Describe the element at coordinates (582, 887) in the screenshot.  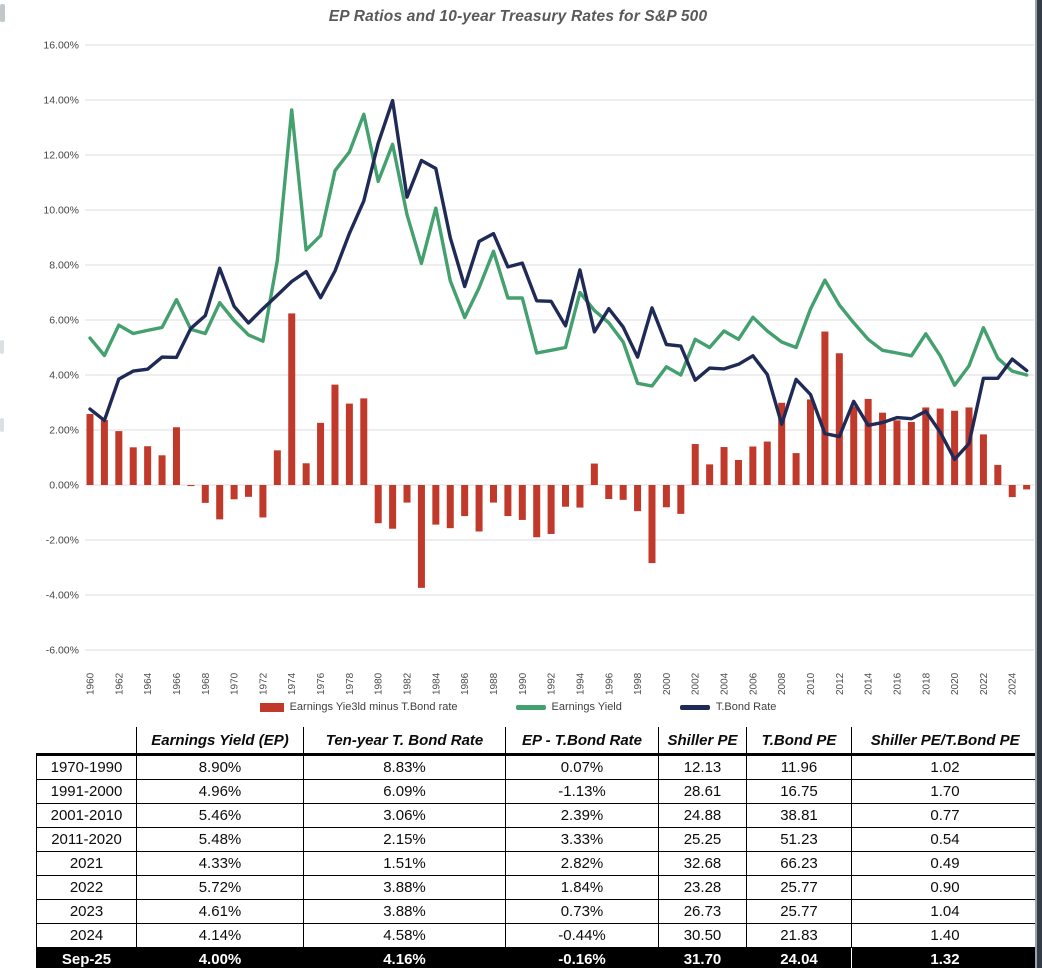
I see `table-cell: 1.84%` at that location.